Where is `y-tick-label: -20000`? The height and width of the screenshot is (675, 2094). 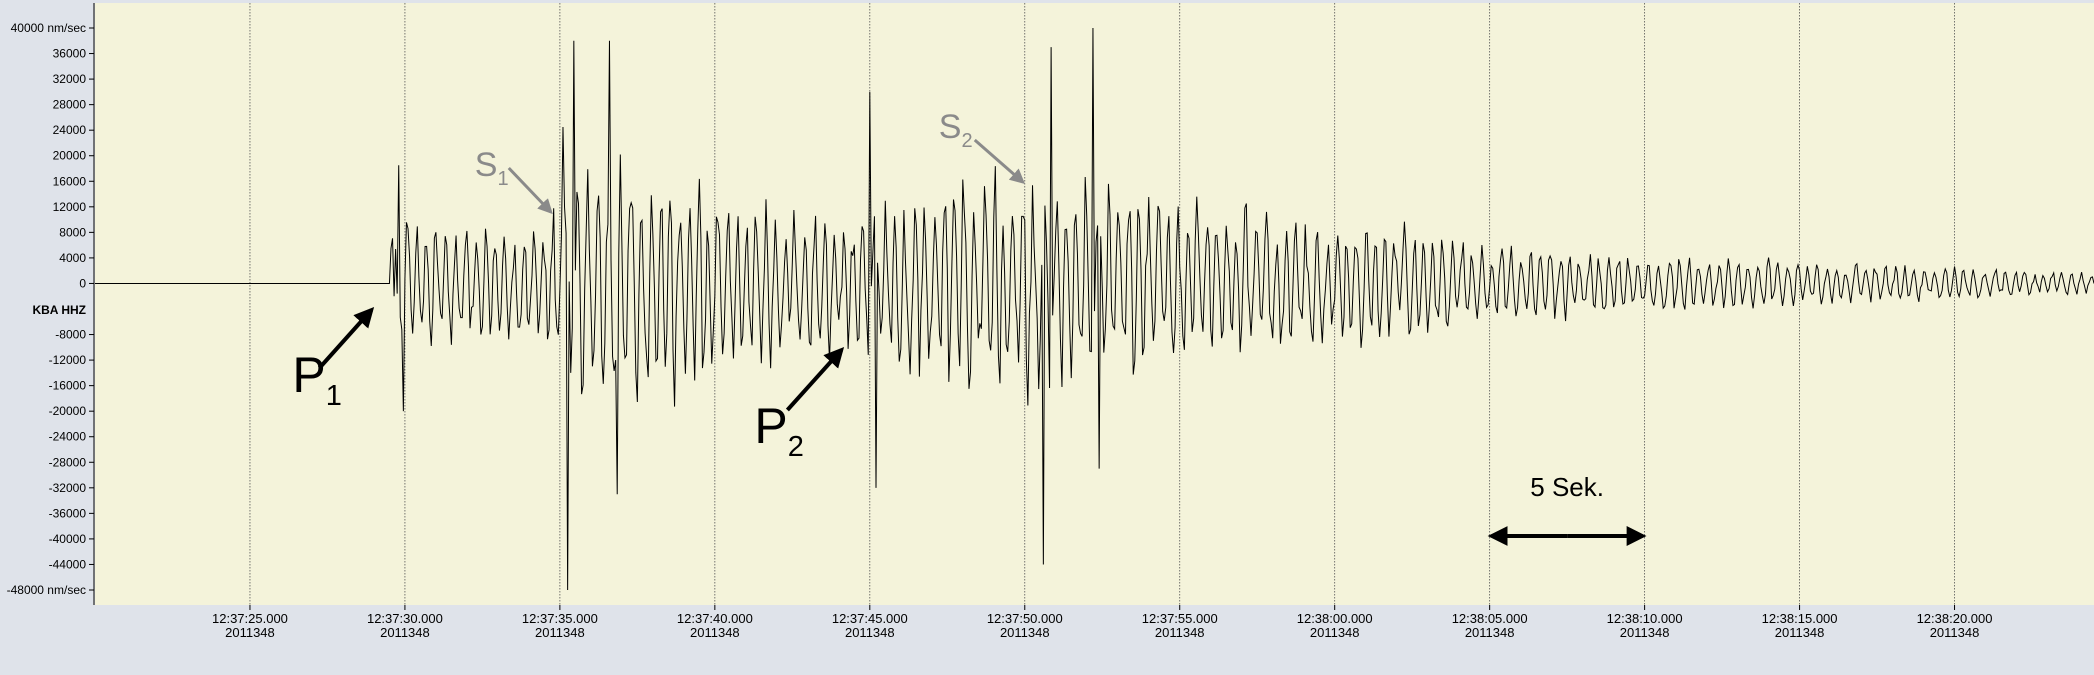 y-tick-label: -20000 is located at coordinates (68, 411).